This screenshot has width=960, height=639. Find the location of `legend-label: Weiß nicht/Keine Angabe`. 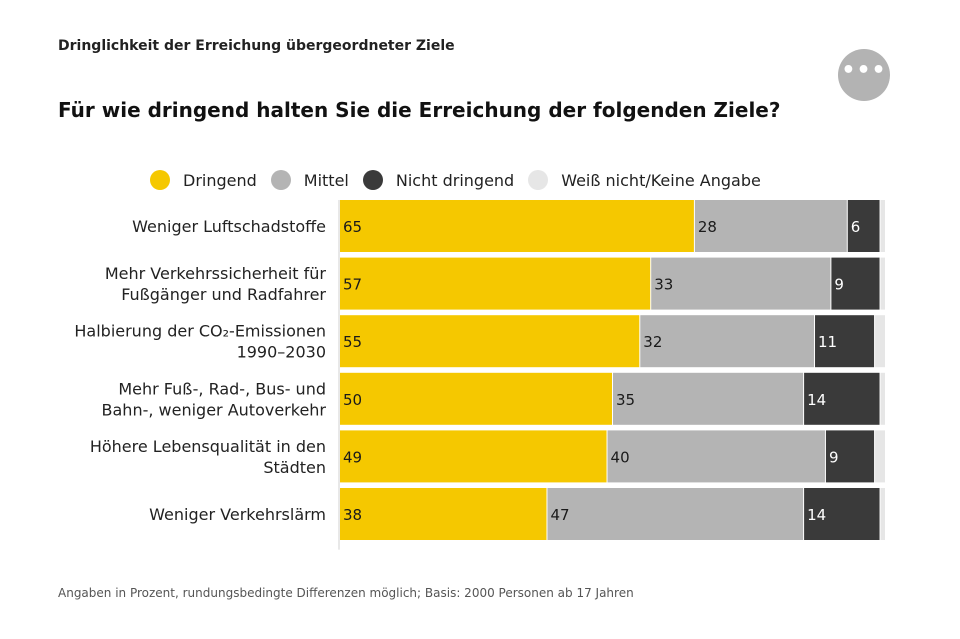

legend-label: Weiß nicht/Keine Angabe is located at coordinates (661, 180).